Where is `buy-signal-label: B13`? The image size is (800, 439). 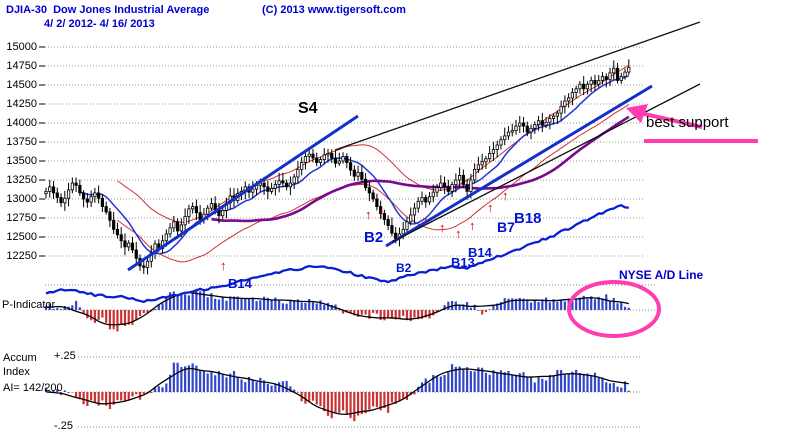
buy-signal-label: B13 is located at coordinates (463, 262).